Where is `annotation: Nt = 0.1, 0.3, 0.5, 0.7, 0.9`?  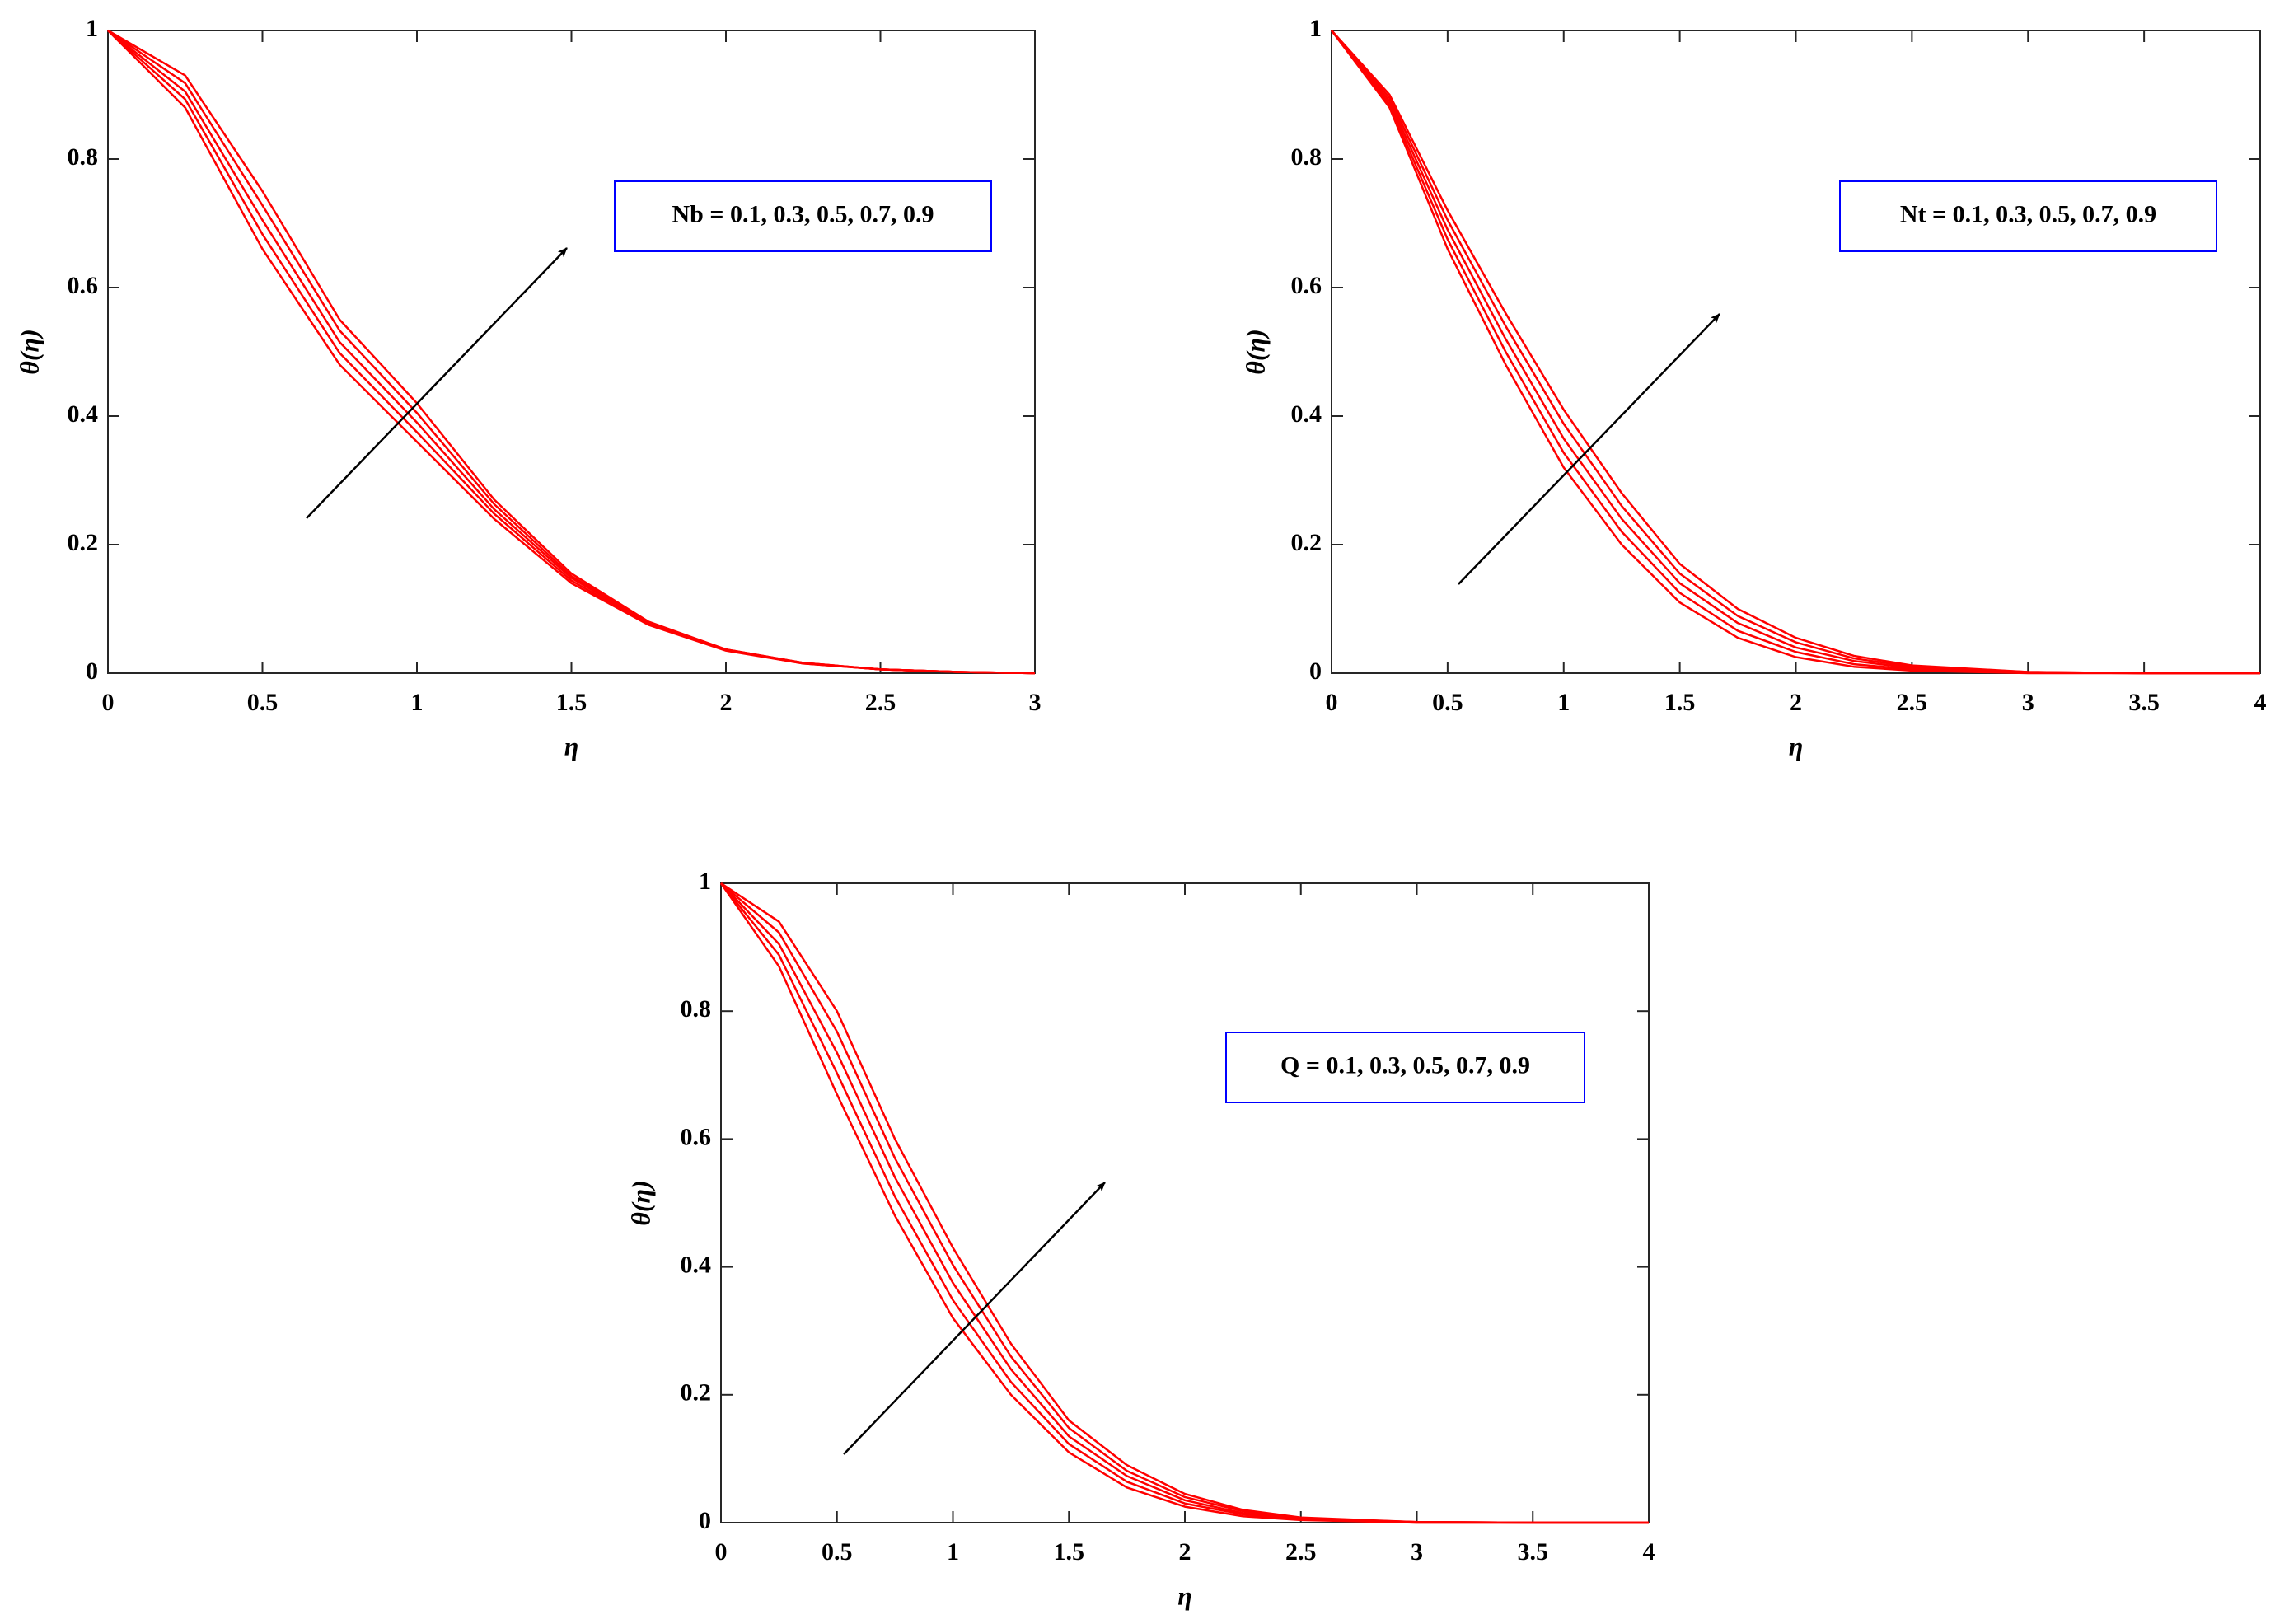 annotation: Nt = 0.1, 0.3, 0.5, 0.7, 0.9 is located at coordinates (2028, 213).